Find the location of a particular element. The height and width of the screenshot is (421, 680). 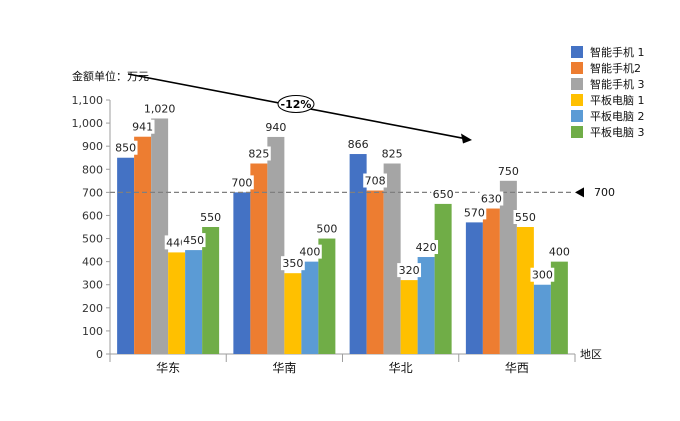

data-label: 320 is located at coordinates (409, 270).